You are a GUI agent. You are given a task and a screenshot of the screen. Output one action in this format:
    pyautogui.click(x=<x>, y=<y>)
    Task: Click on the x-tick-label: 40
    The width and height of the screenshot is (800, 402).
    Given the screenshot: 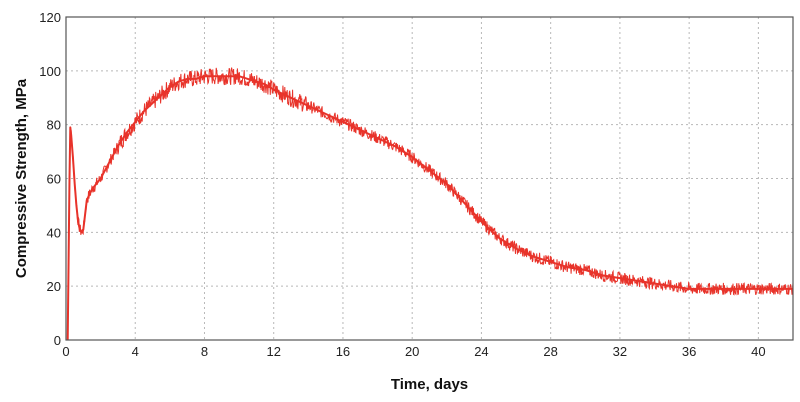 What is the action you would take?
    pyautogui.click(x=758, y=351)
    